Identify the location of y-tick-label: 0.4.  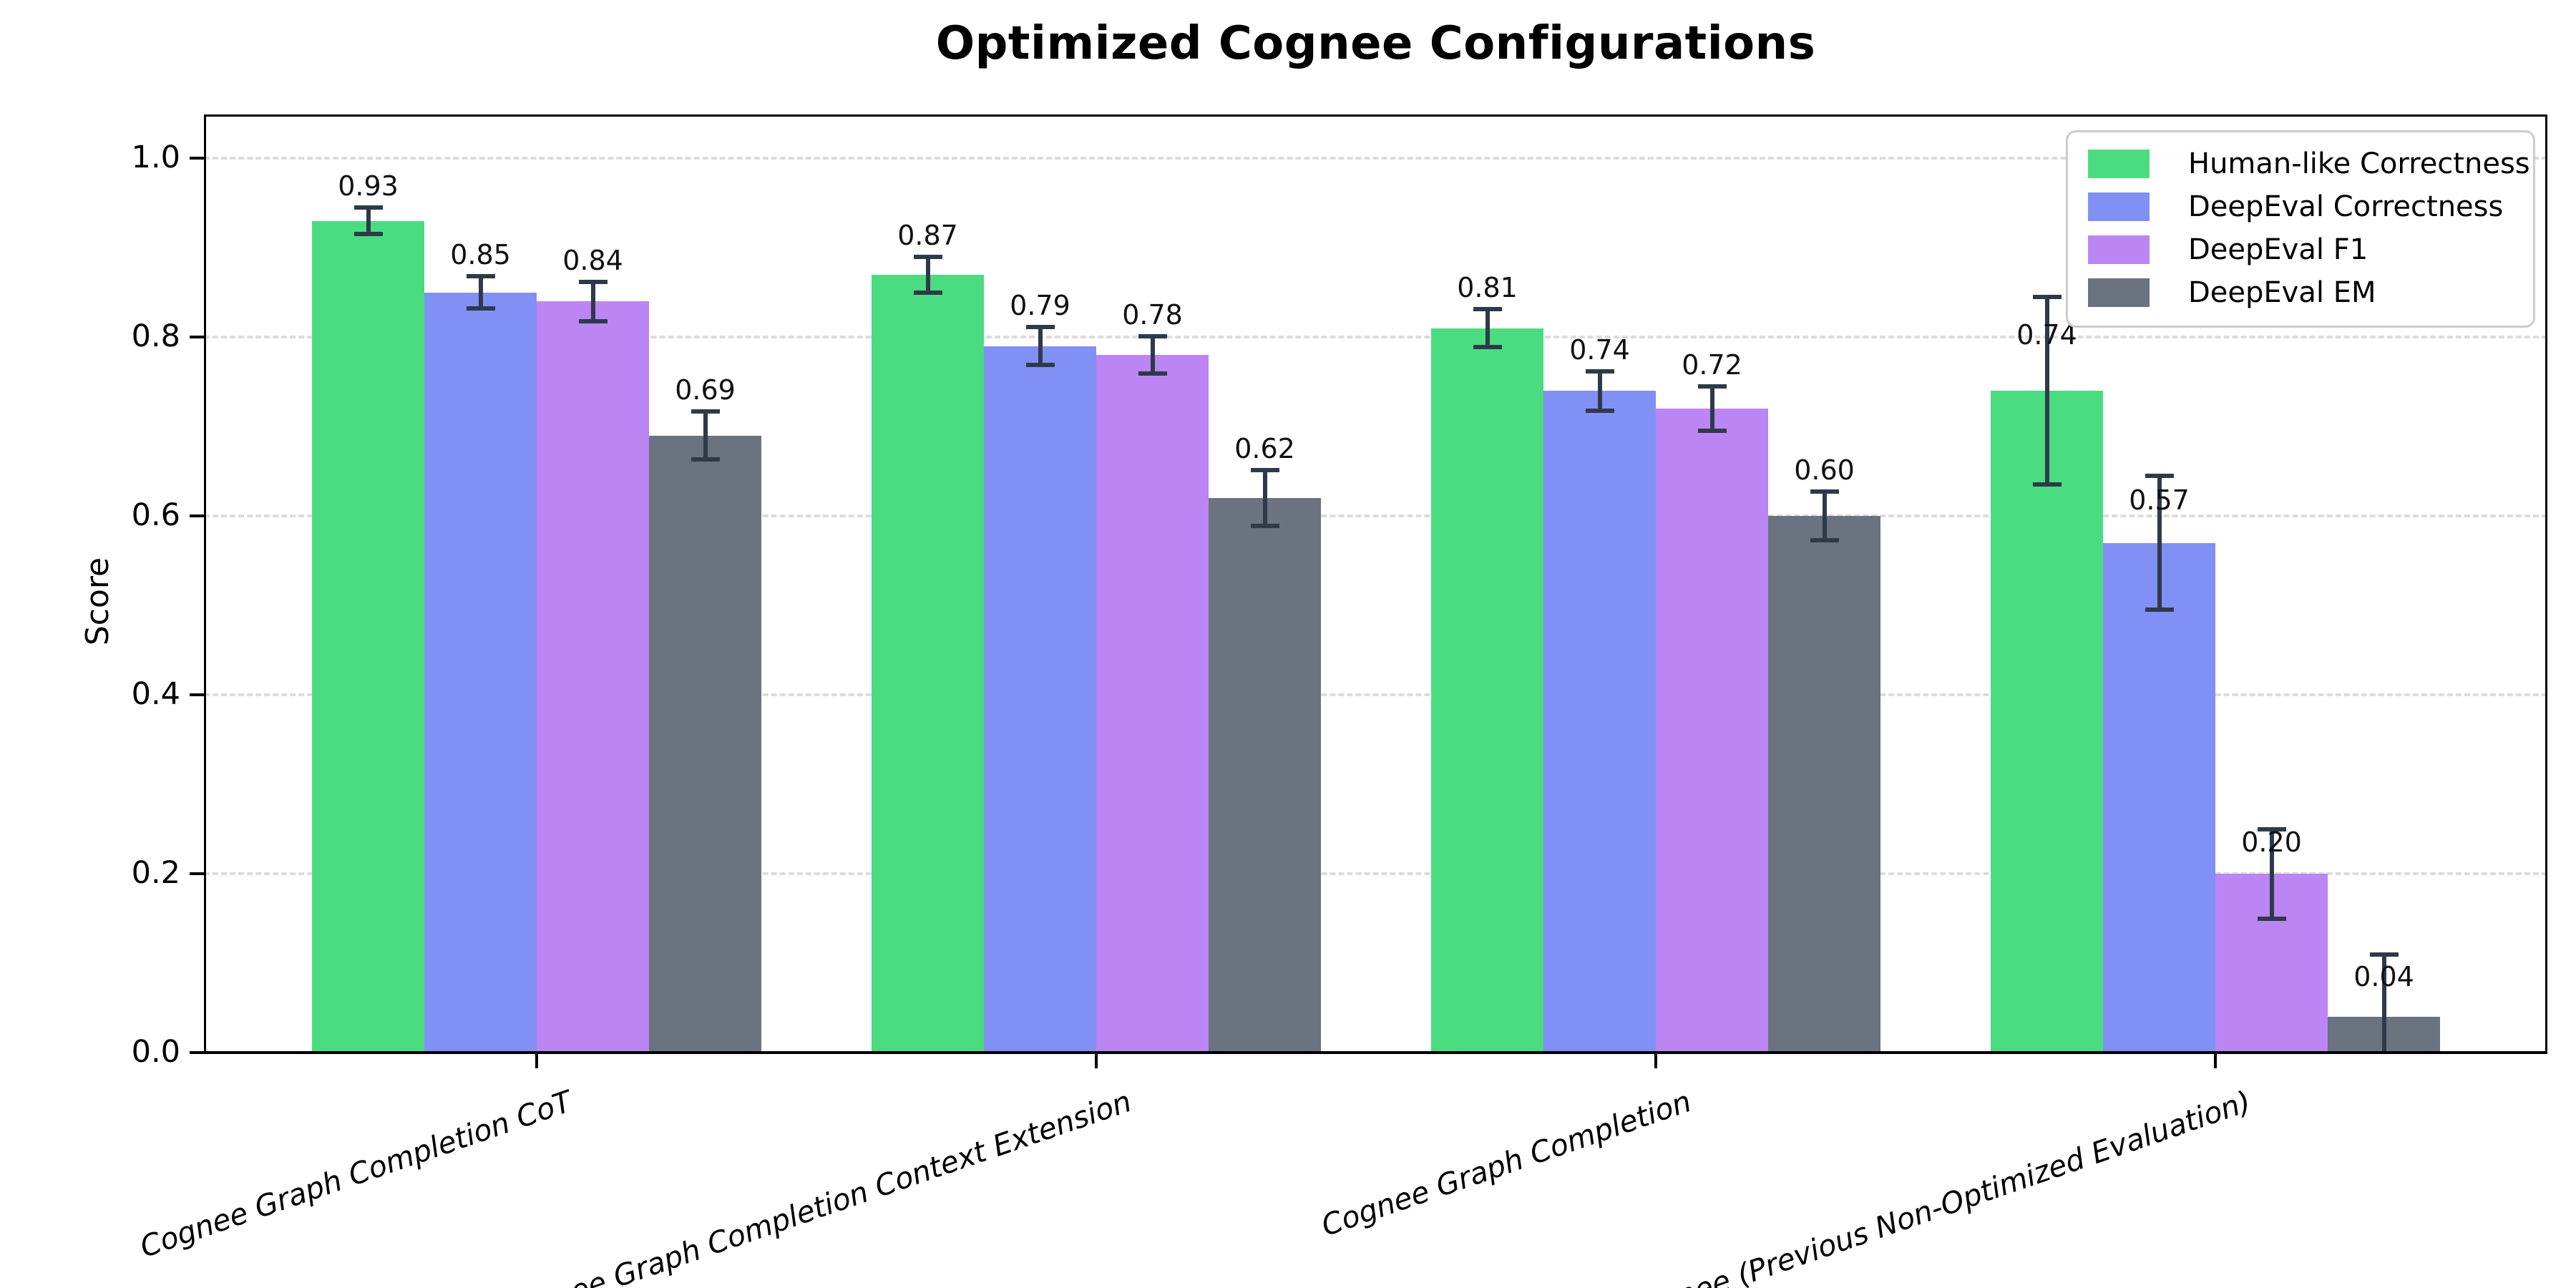
(155, 694).